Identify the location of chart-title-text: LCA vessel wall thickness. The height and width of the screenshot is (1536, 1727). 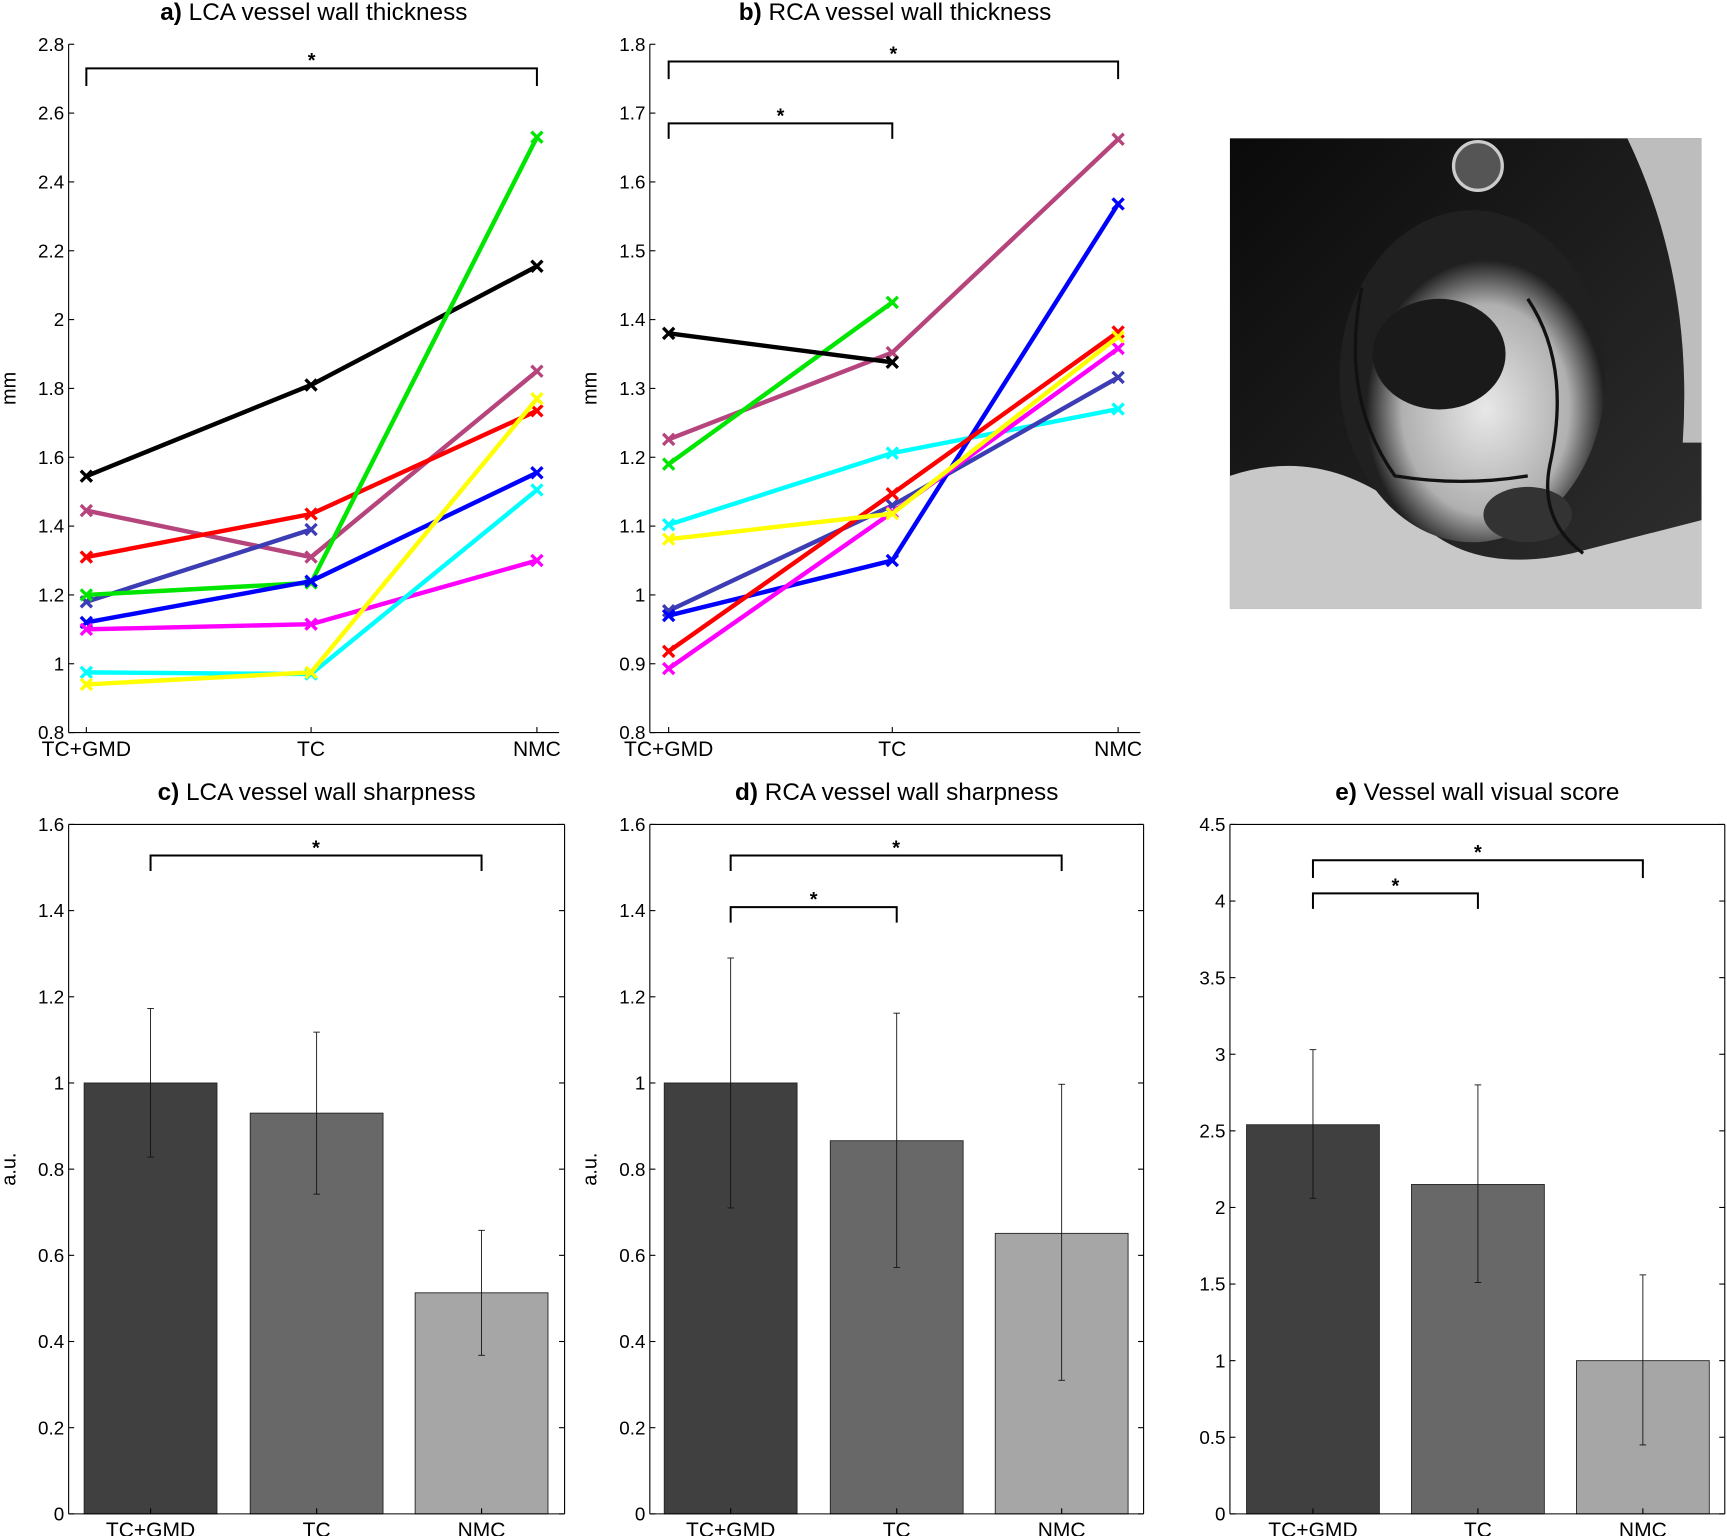
(328, 13).